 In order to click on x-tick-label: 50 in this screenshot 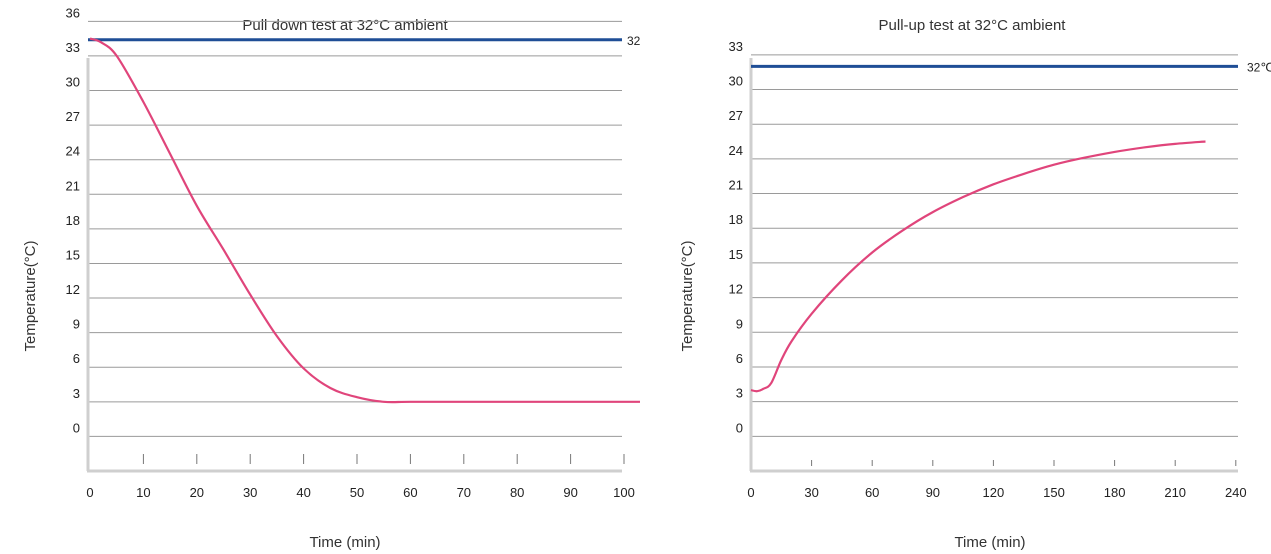, I will do `click(357, 492)`.